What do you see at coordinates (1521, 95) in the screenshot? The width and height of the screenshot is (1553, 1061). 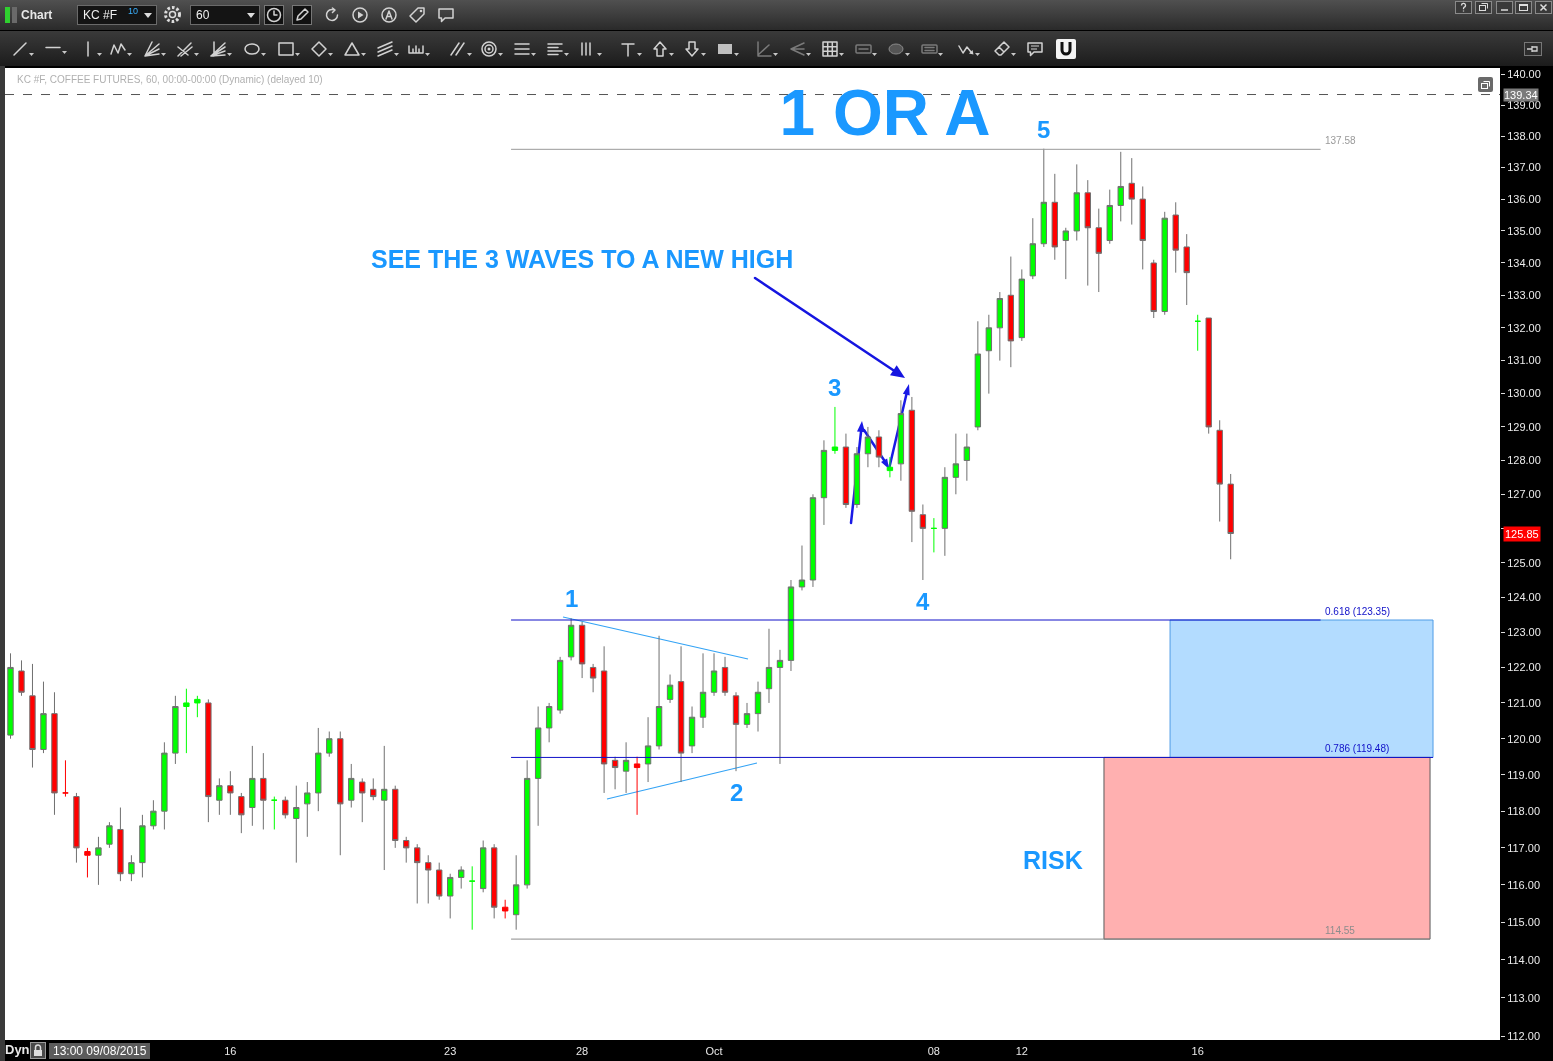 I see `ref-line-label: 139.34` at bounding box center [1521, 95].